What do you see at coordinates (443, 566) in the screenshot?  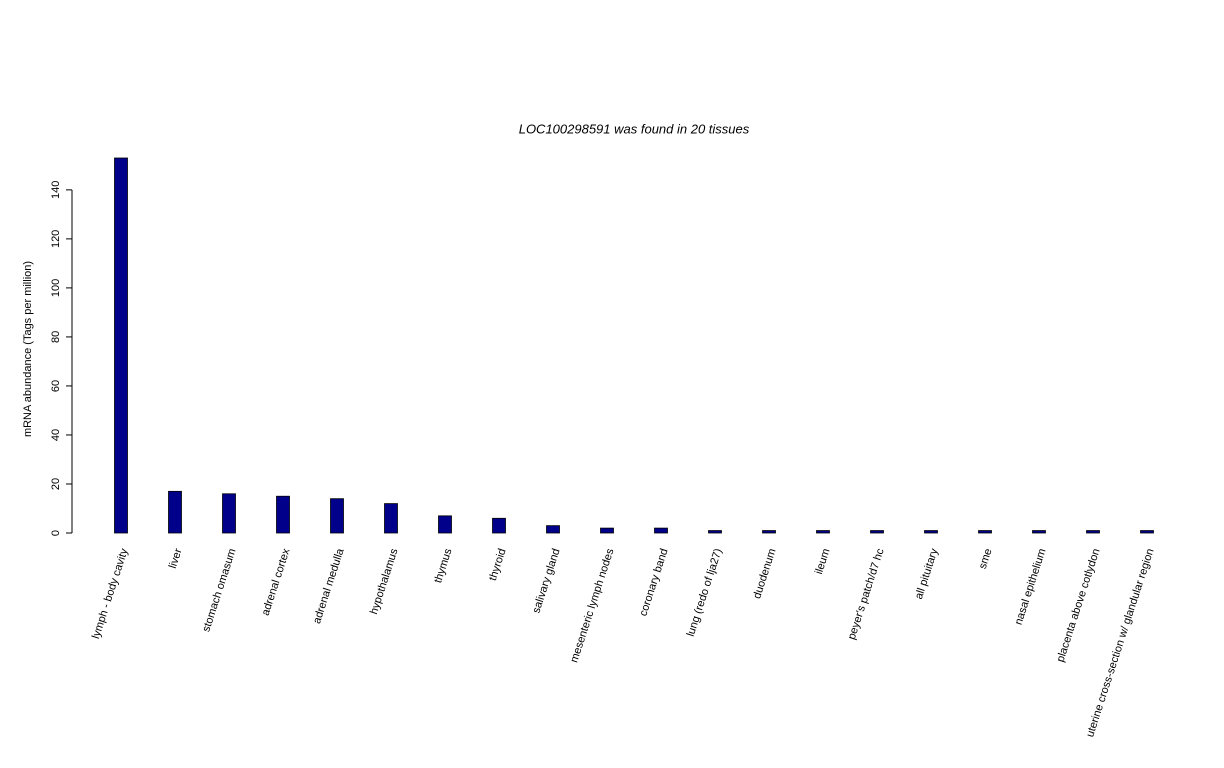 I see `x-tick-label: thymus` at bounding box center [443, 566].